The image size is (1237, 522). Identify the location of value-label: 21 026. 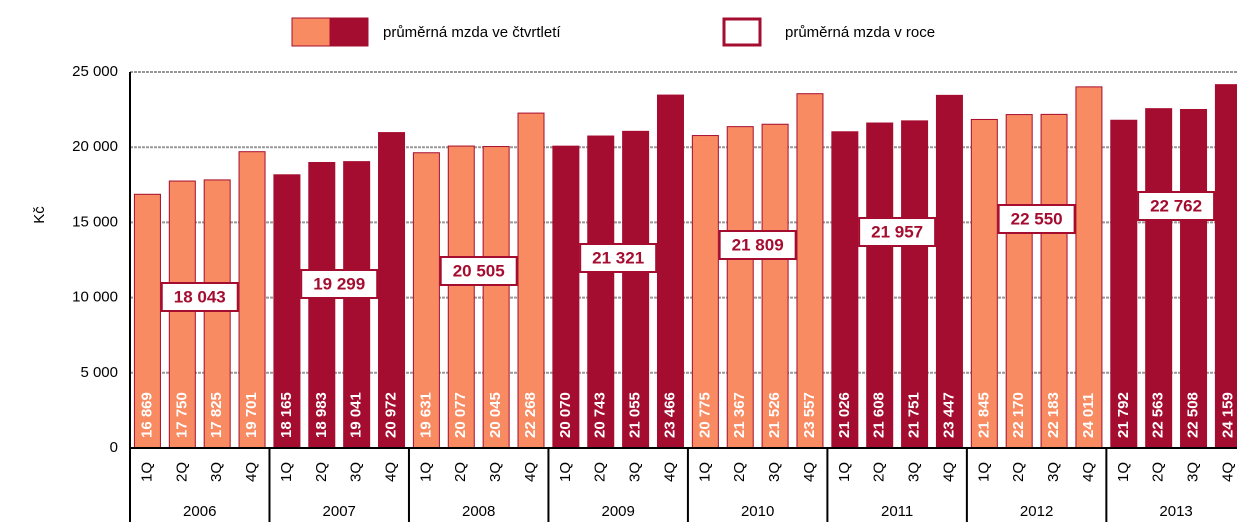
(844, 415).